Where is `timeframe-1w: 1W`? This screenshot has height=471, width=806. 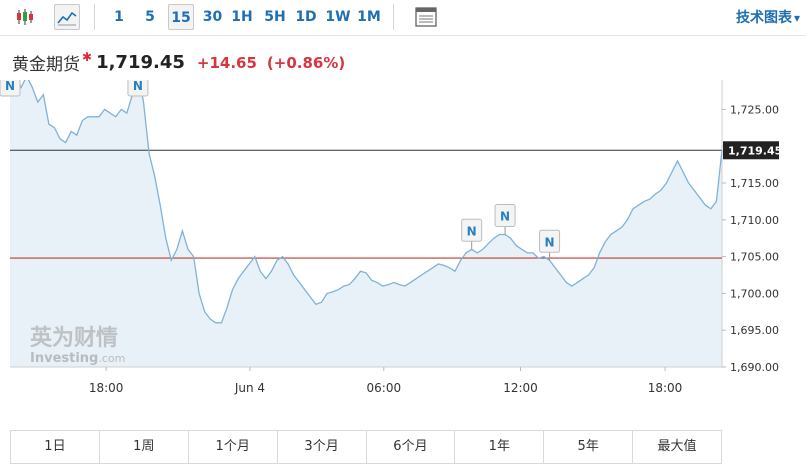
timeframe-1w: 1W is located at coordinates (338, 17).